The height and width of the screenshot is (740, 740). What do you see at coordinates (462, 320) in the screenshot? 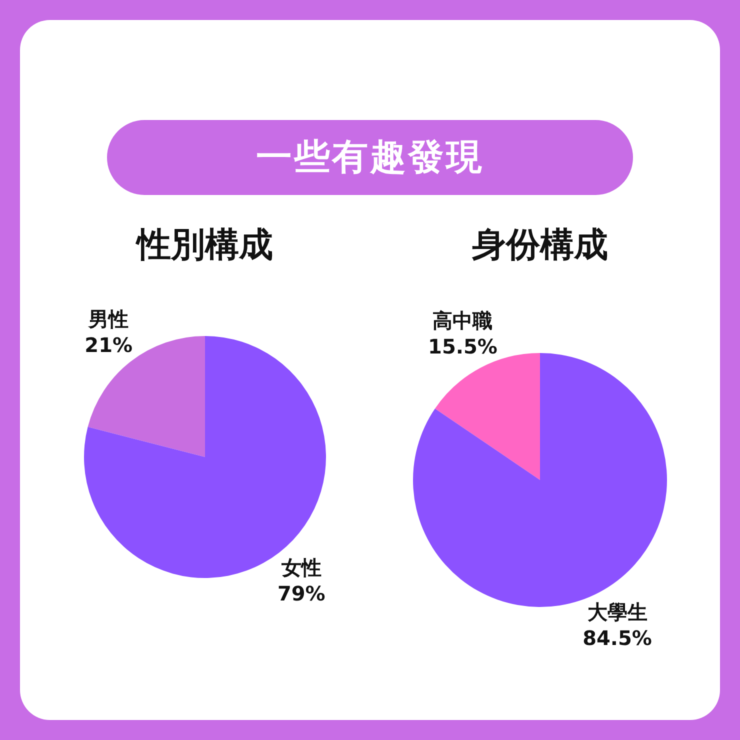
I see `slice-label: 高中職` at bounding box center [462, 320].